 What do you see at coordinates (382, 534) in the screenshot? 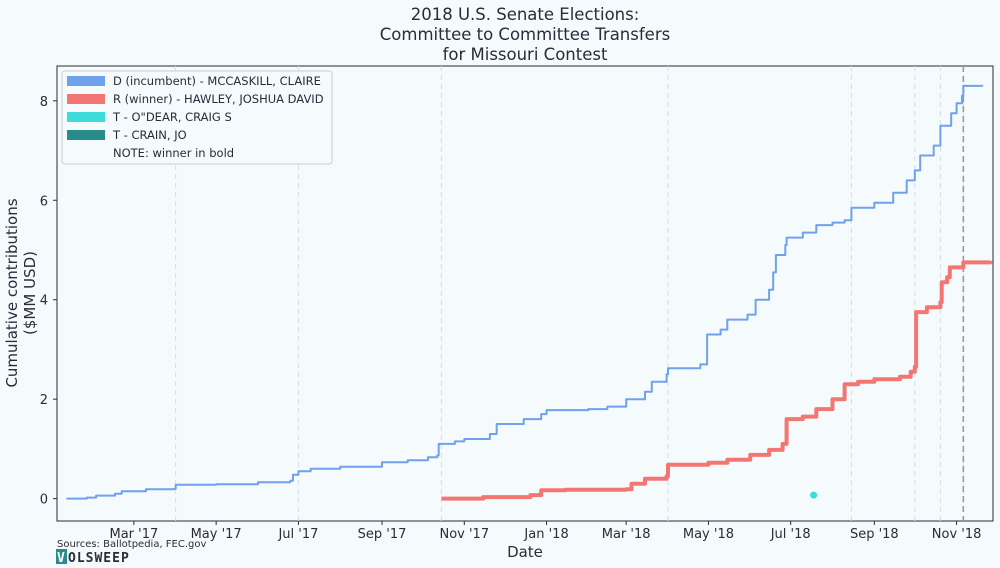
I see `x-tick-label: Sep '17` at bounding box center [382, 534].